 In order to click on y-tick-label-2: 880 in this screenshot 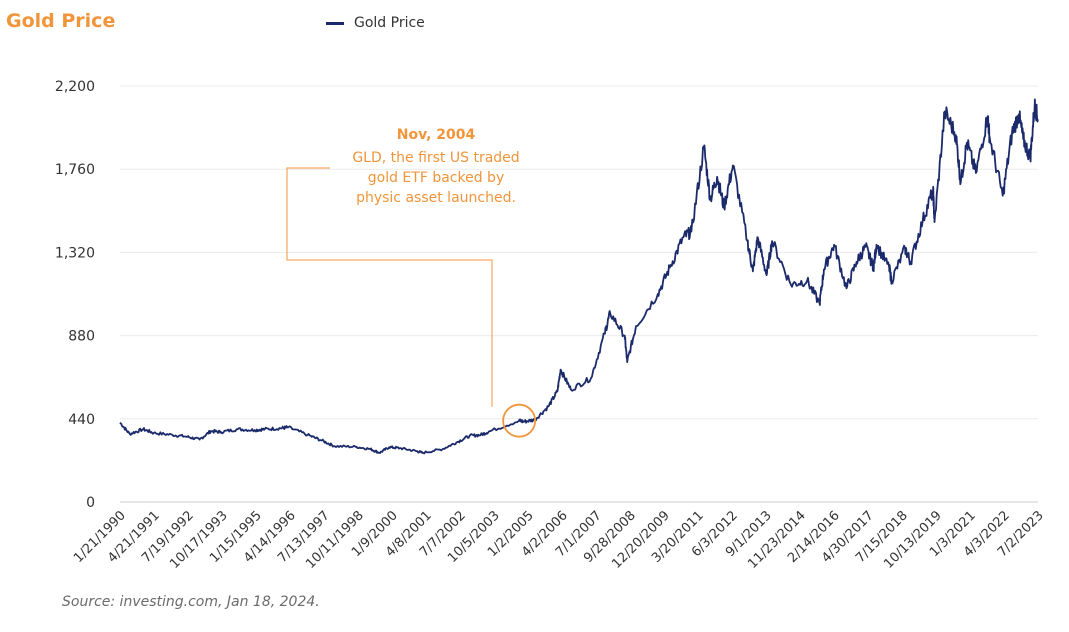, I will do `click(81, 337)`.